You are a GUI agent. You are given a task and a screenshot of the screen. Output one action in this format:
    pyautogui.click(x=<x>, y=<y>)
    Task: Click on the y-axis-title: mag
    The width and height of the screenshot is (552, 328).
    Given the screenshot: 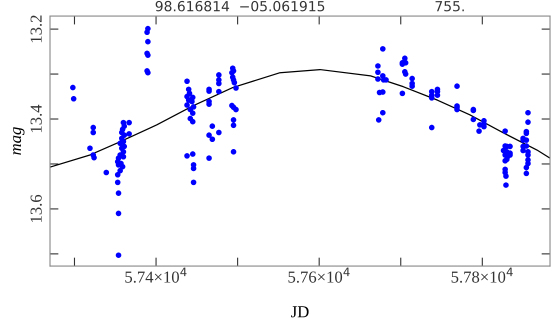 What is the action you would take?
    pyautogui.click(x=18, y=141)
    